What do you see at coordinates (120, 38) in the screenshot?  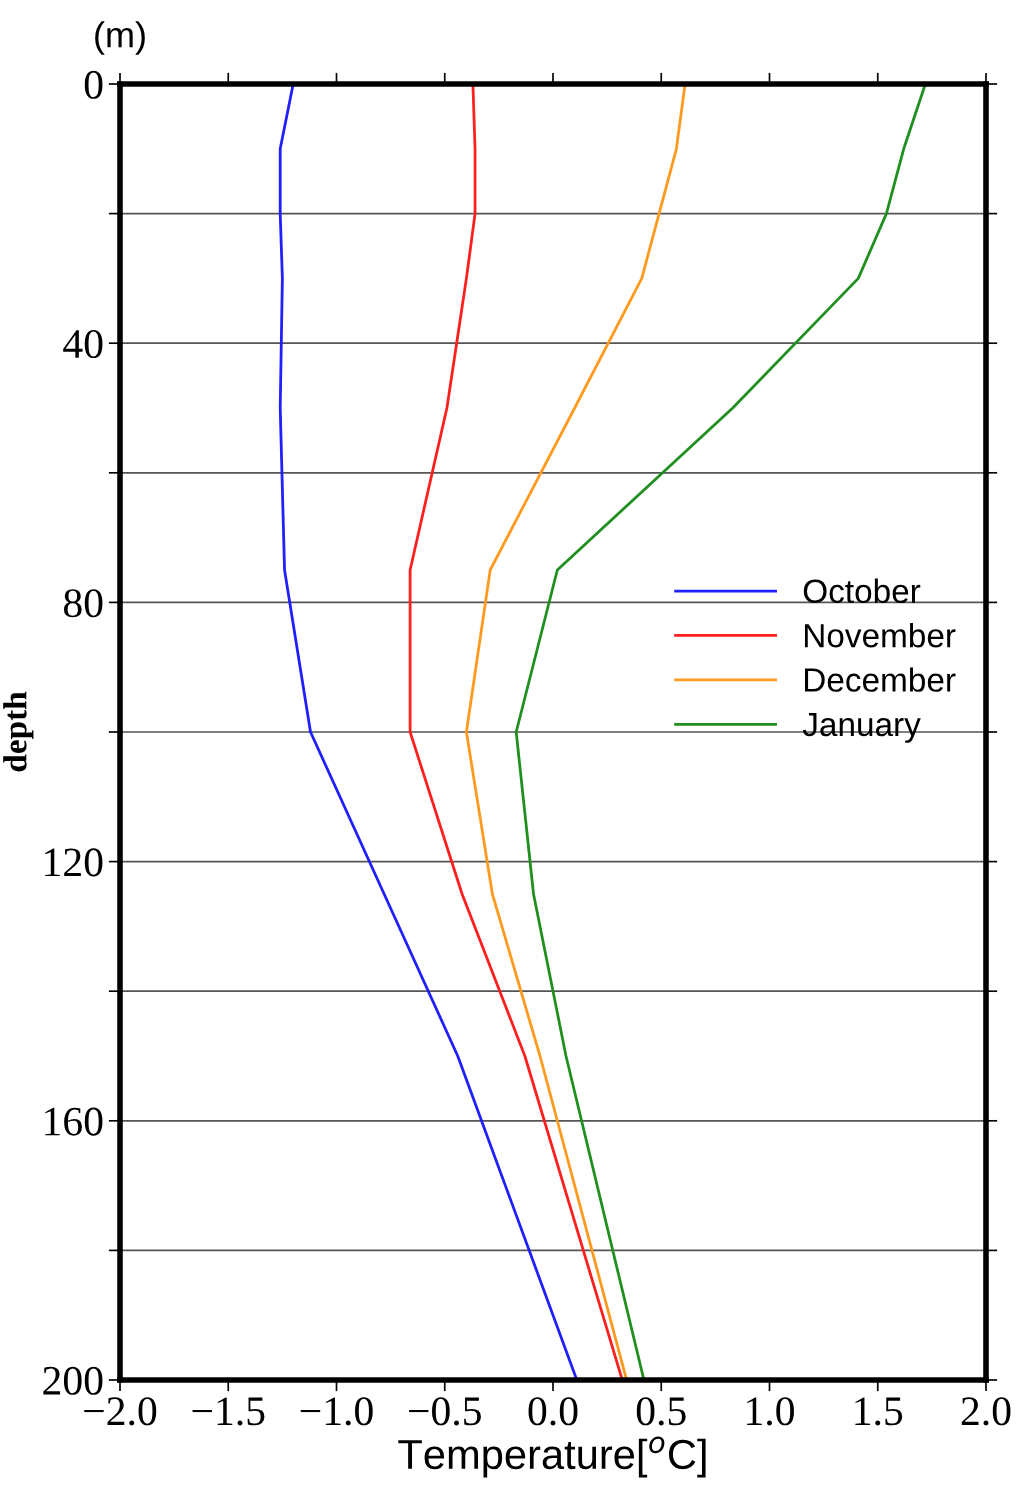 I see `text: (m)` at bounding box center [120, 38].